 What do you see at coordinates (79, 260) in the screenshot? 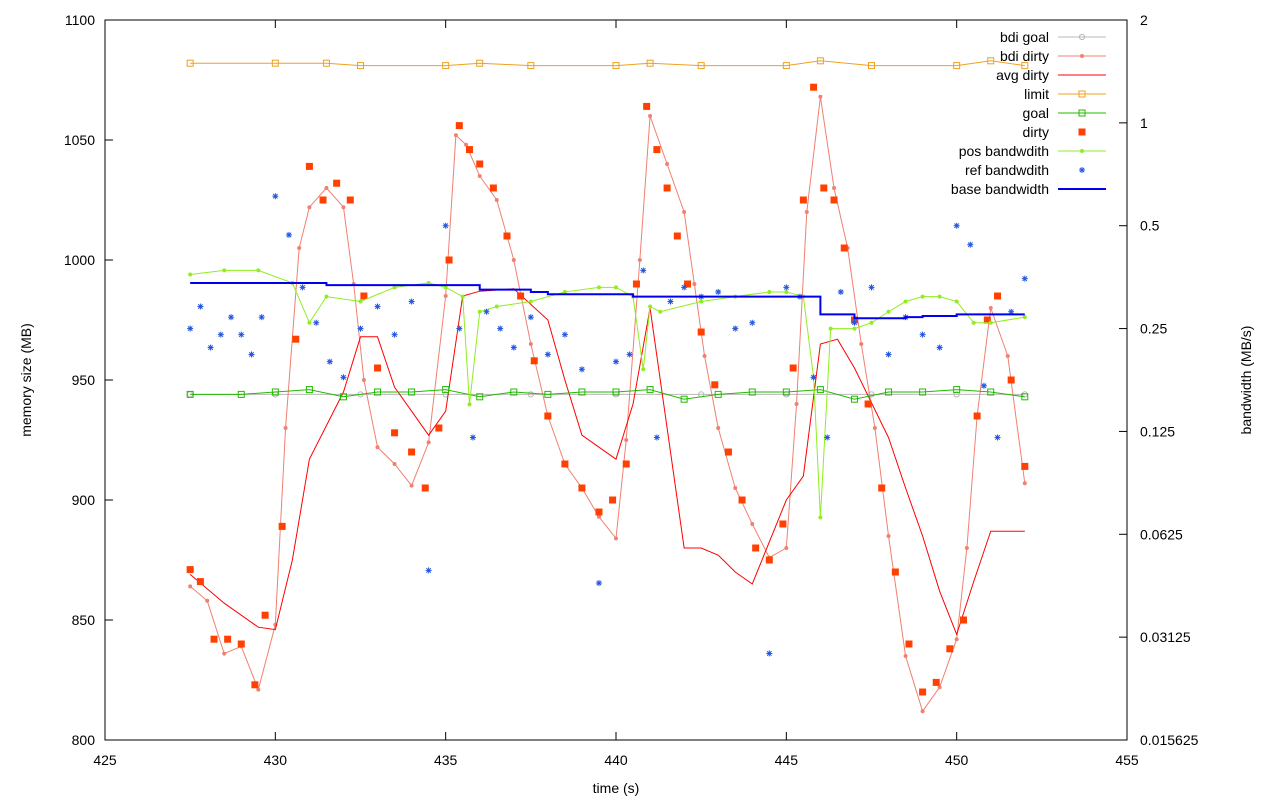
I see `y-tick-label: 1000` at bounding box center [79, 260].